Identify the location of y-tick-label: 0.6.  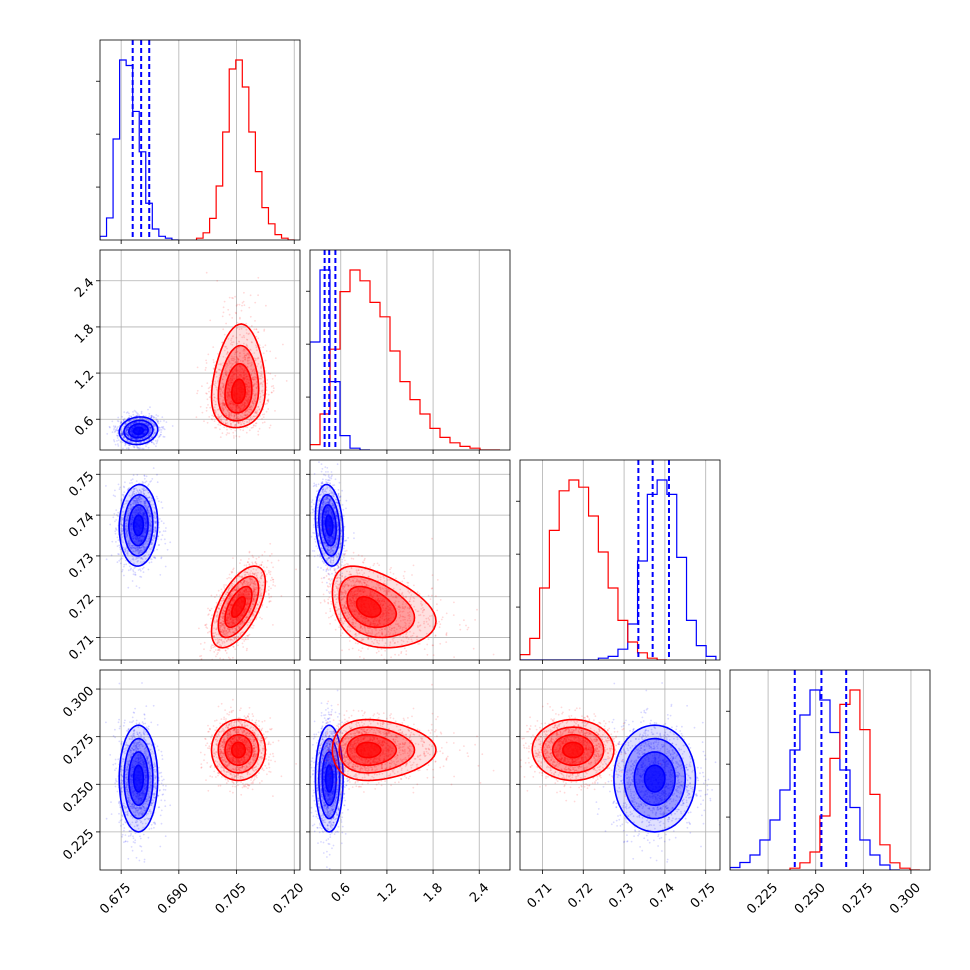
(84, 426).